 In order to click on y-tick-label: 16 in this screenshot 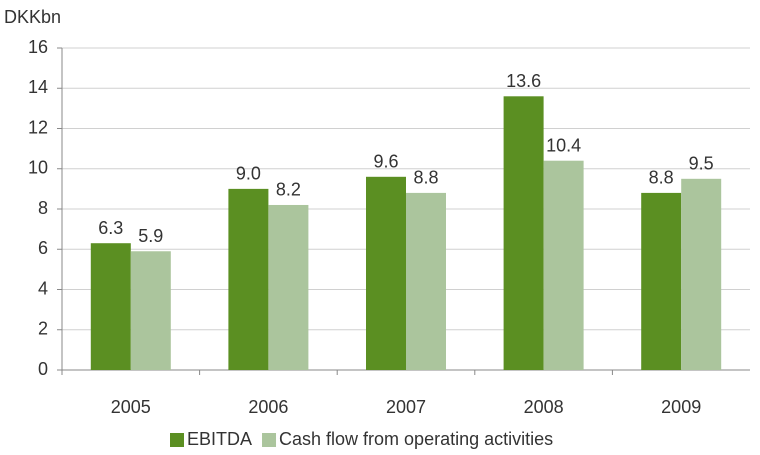, I will do `click(38, 47)`.